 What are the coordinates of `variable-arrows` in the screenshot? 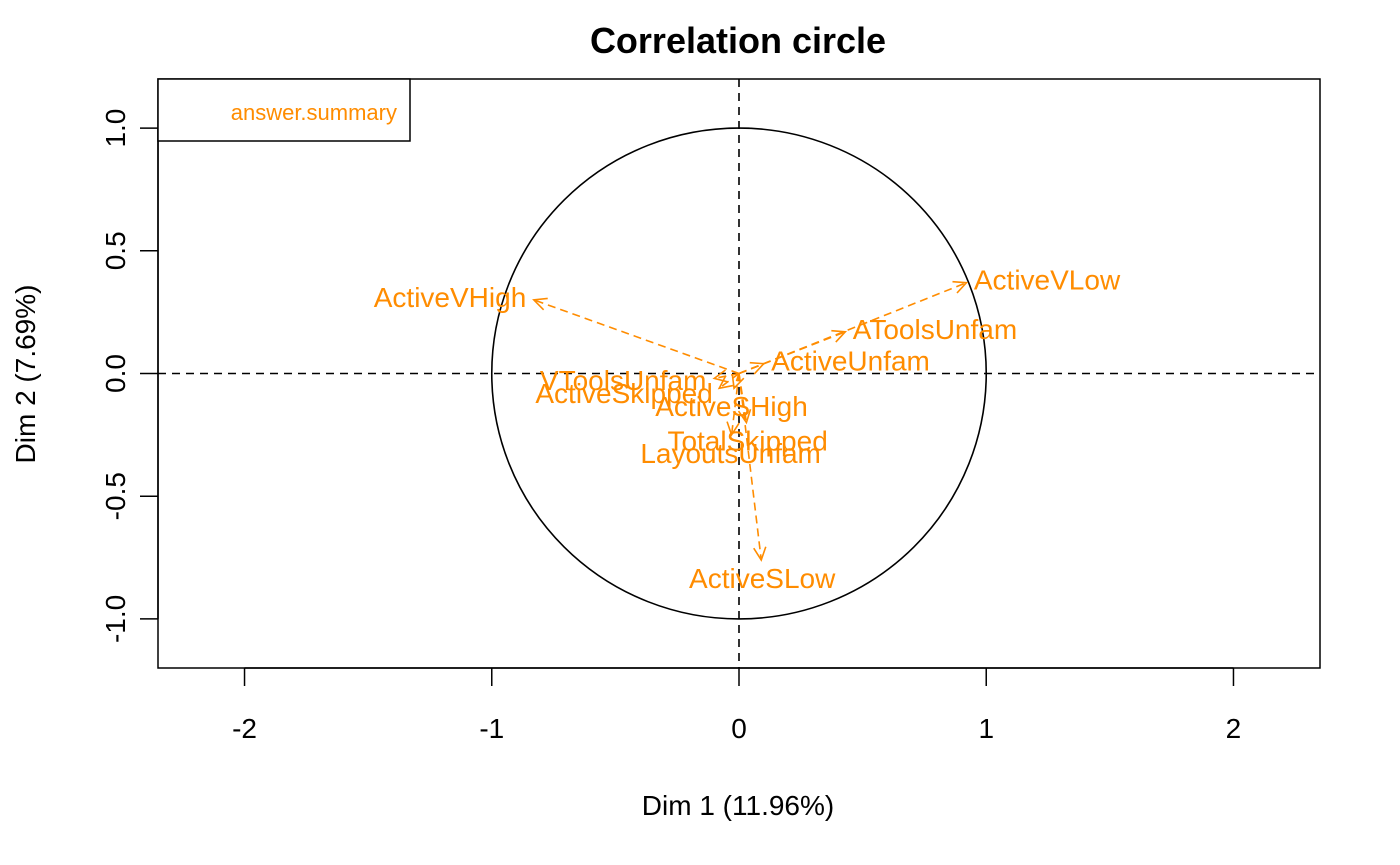 It's located at (750, 421).